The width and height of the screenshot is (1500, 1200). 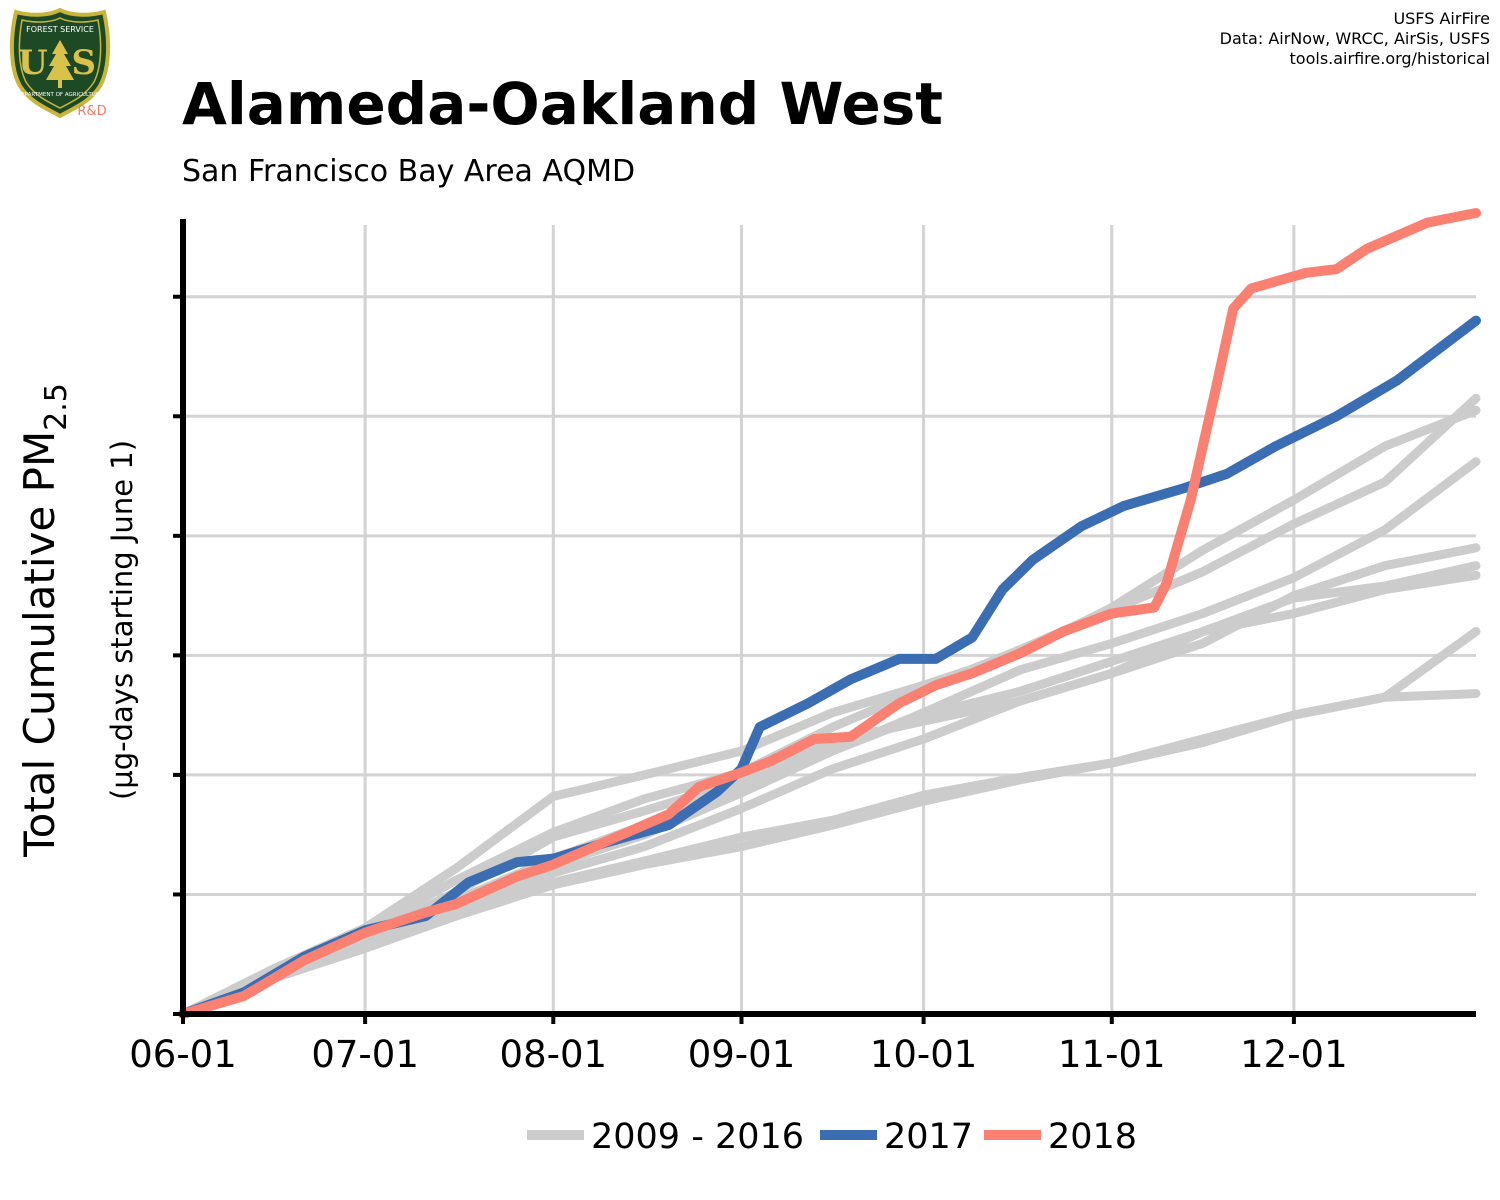 I want to click on y-axis-subtitle: (µg-days starting June 1), so click(x=122, y=620).